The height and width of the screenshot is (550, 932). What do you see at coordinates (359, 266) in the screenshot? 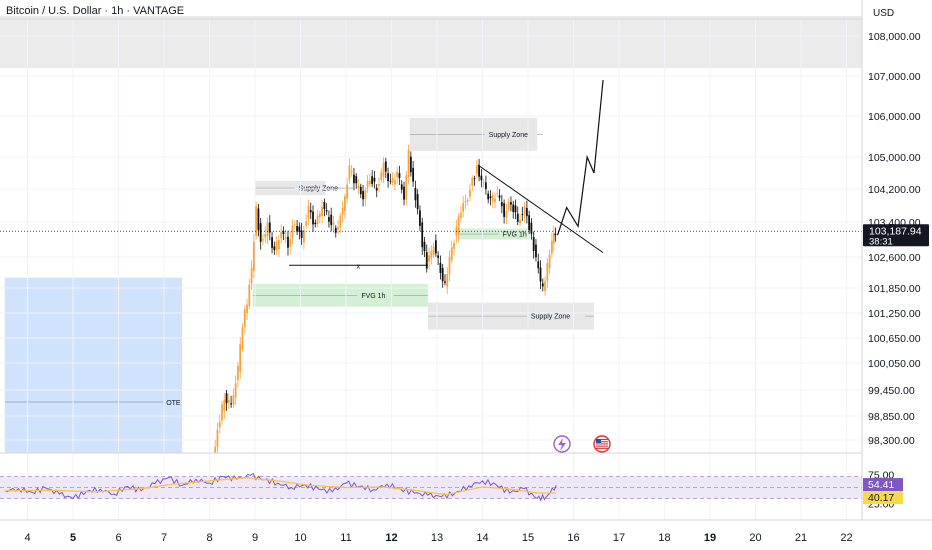
I see `sweep-label: x` at bounding box center [359, 266].